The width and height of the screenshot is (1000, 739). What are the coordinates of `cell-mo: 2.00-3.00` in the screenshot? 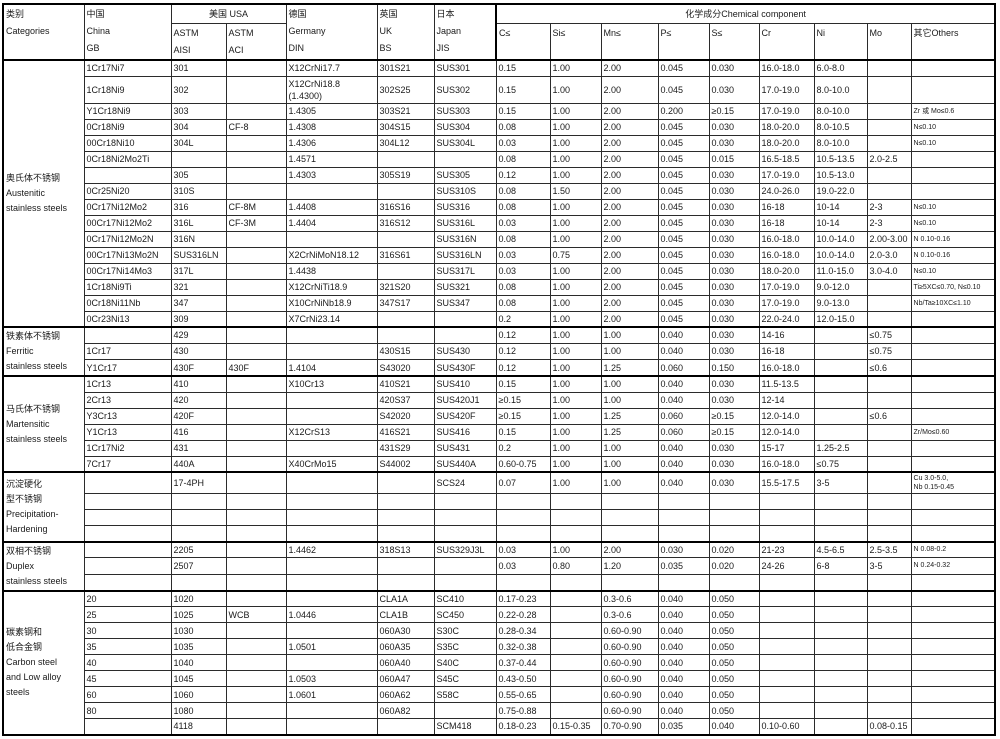 It's located at (889, 239).